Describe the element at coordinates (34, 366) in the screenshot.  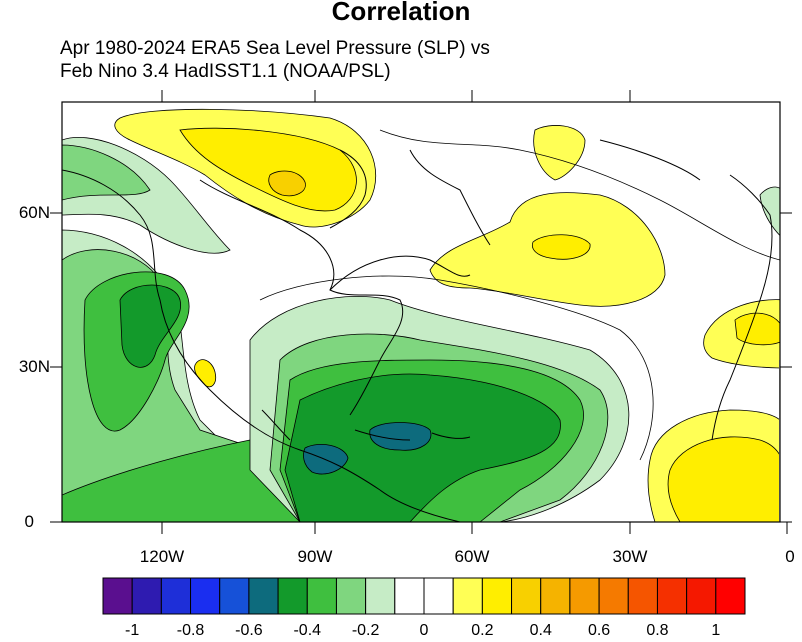
I see `lat-label-30n: 30N` at that location.